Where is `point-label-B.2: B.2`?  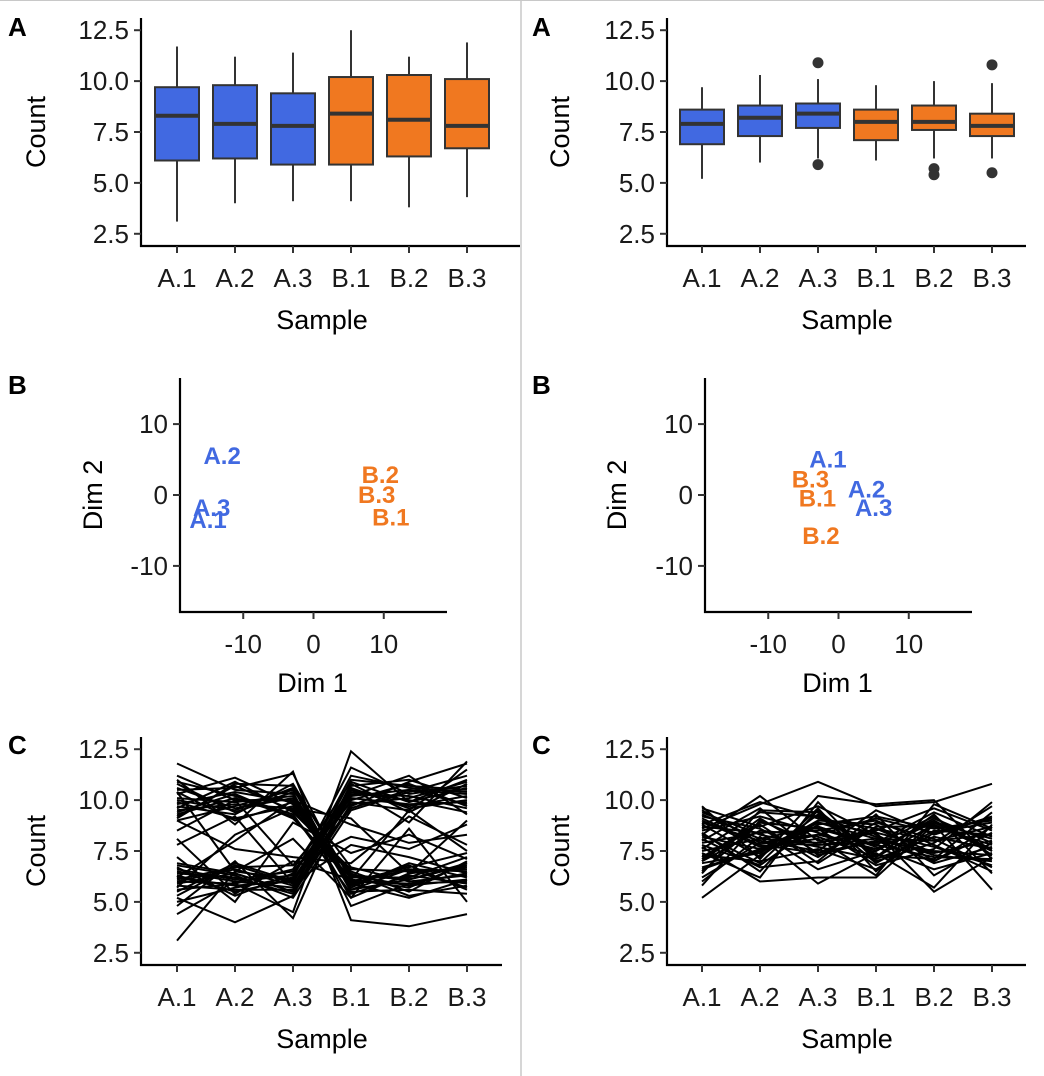 point-label-B.2: B.2 is located at coordinates (380, 475).